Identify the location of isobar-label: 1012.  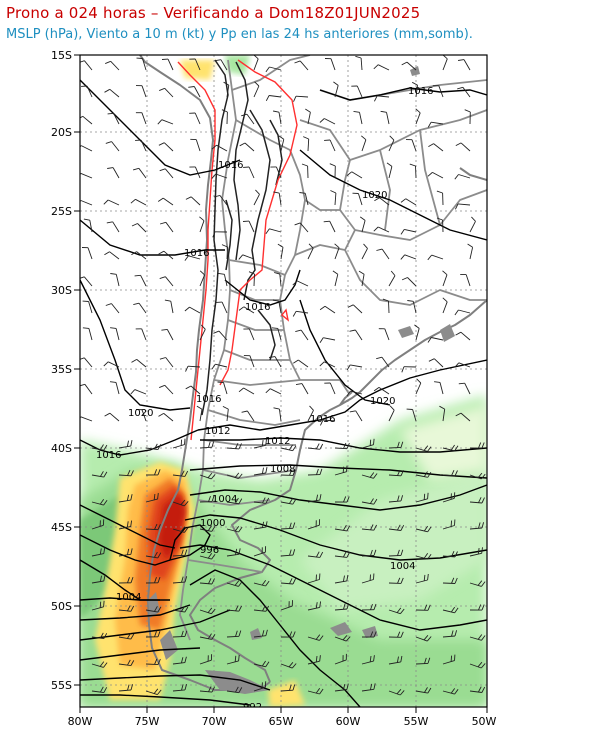
(217, 431).